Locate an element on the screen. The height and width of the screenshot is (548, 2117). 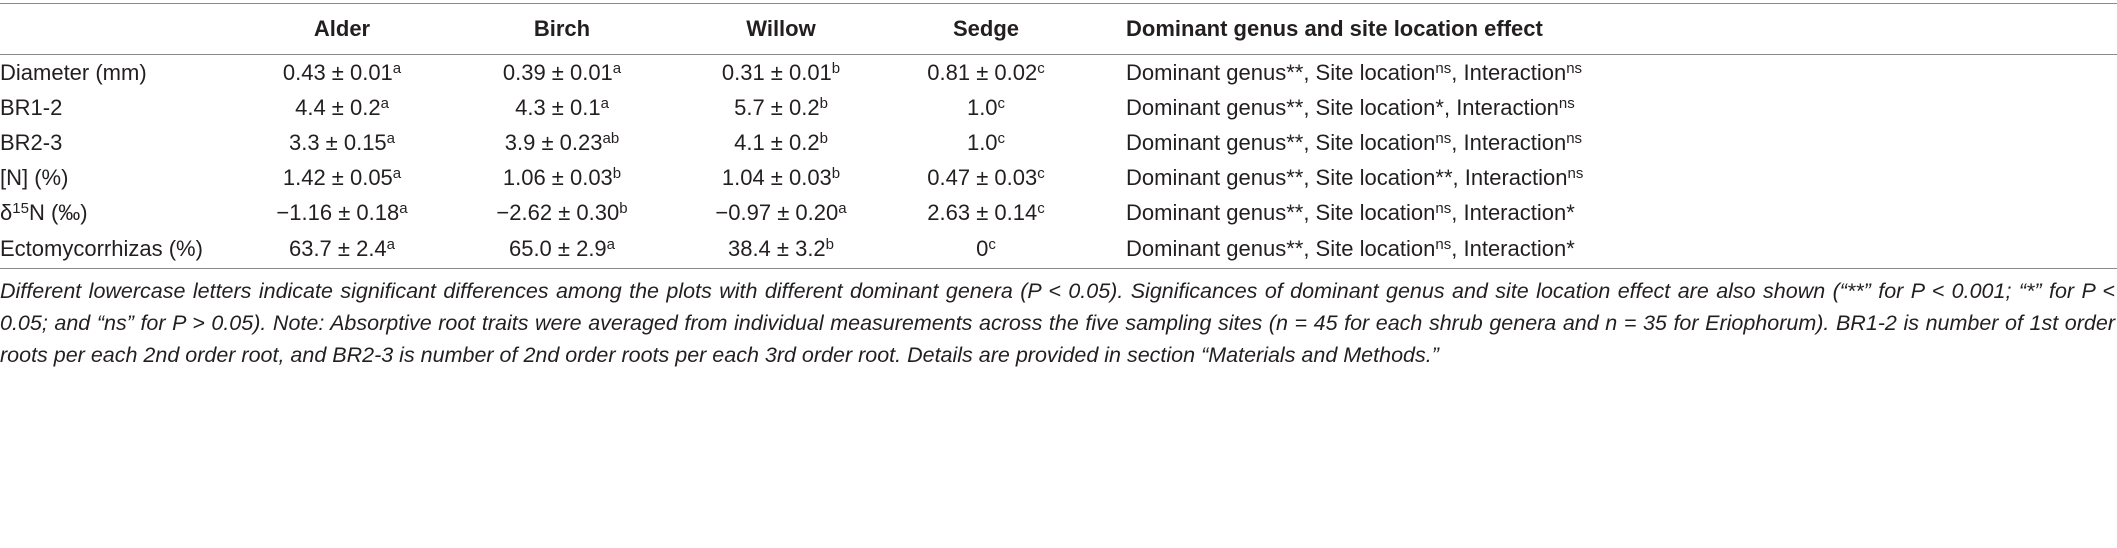
text: 4.3 ± 0.1 is located at coordinates (558, 107).